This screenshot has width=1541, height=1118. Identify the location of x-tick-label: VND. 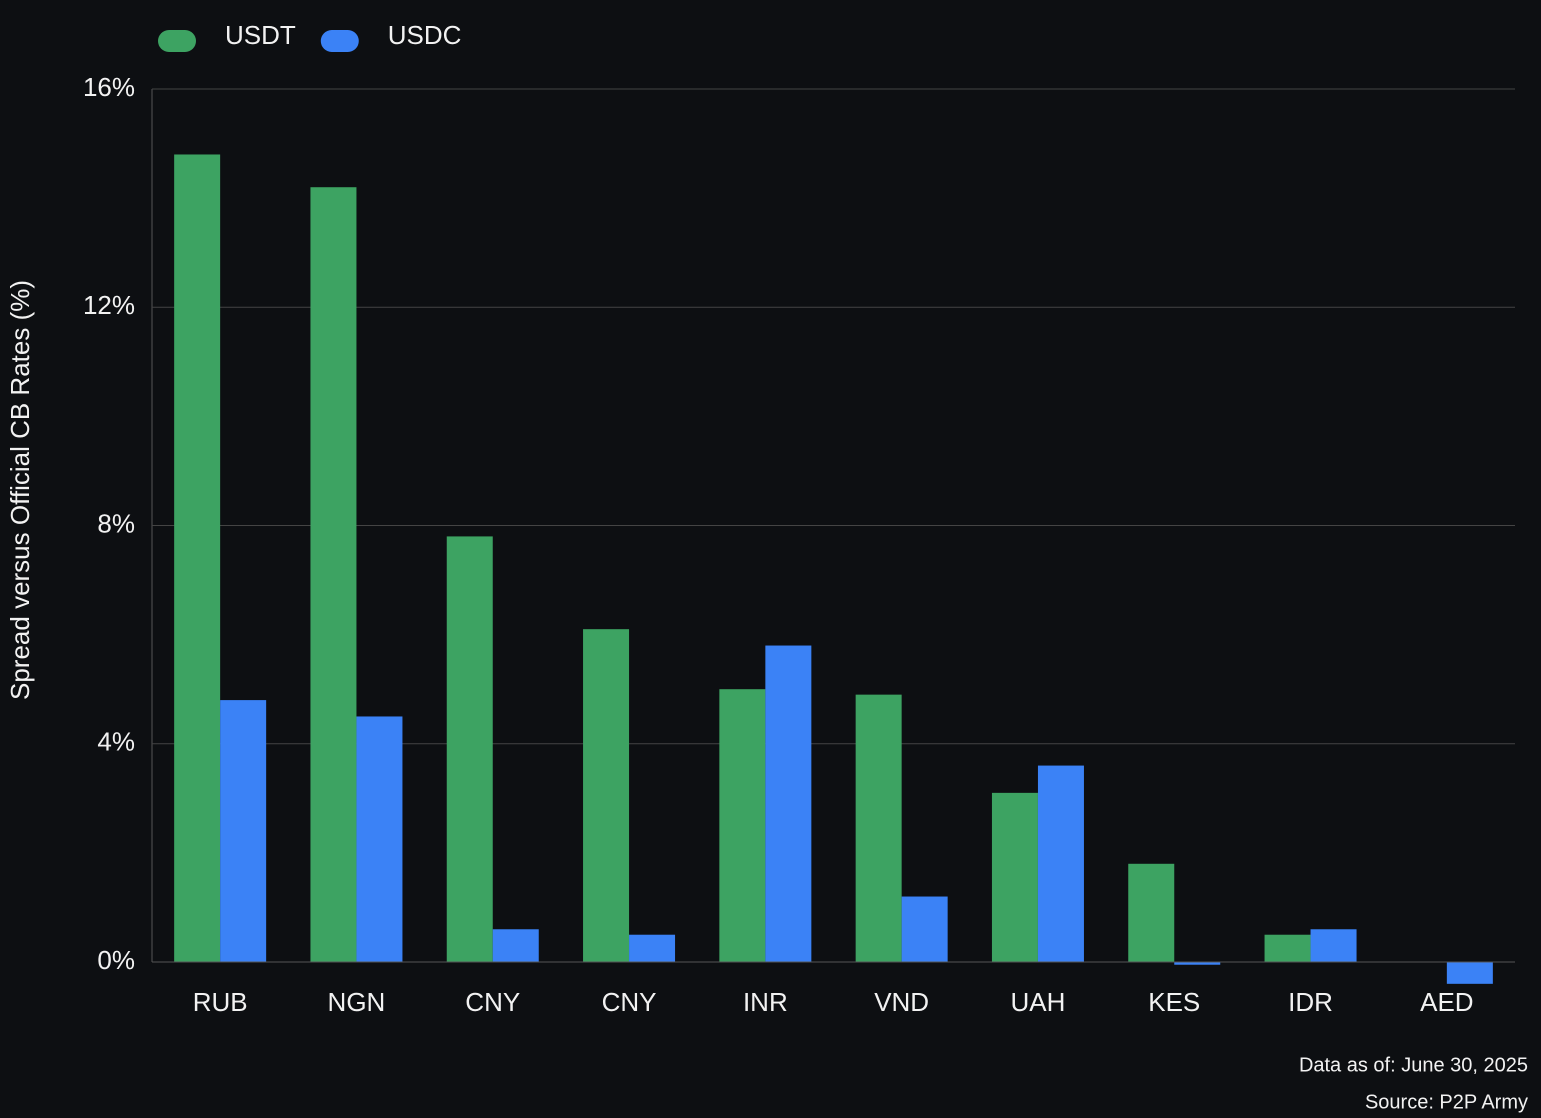
(901, 1002).